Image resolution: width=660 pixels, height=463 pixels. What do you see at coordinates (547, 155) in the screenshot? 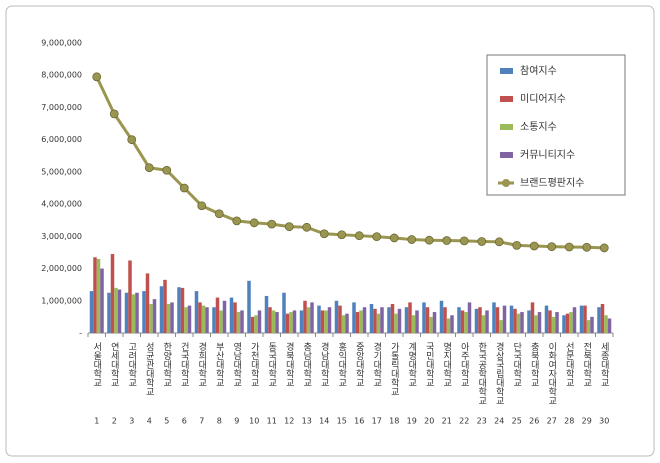
I see `legend-label: 커뮤니티지수` at bounding box center [547, 155].